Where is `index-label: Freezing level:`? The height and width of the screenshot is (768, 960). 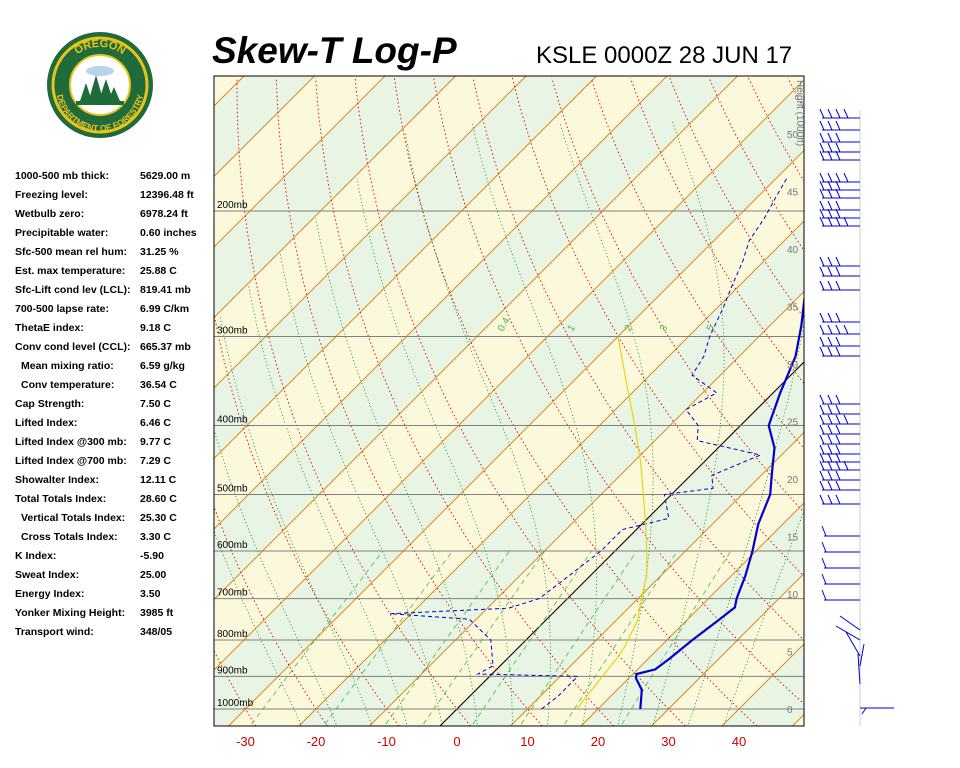
index-label: Freezing level: is located at coordinates (51, 195).